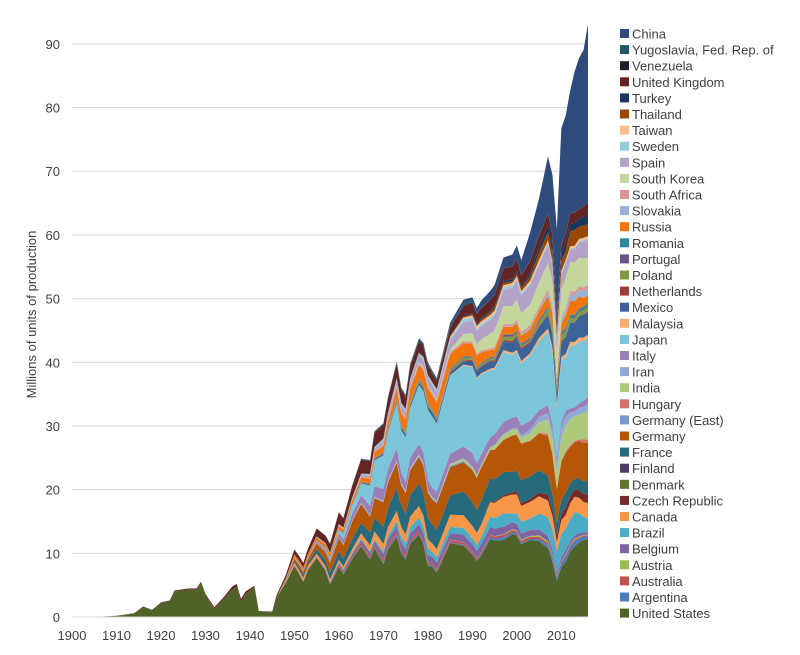  Describe the element at coordinates (624, 323) in the screenshot. I see `legend-swatch-malaysia` at that location.